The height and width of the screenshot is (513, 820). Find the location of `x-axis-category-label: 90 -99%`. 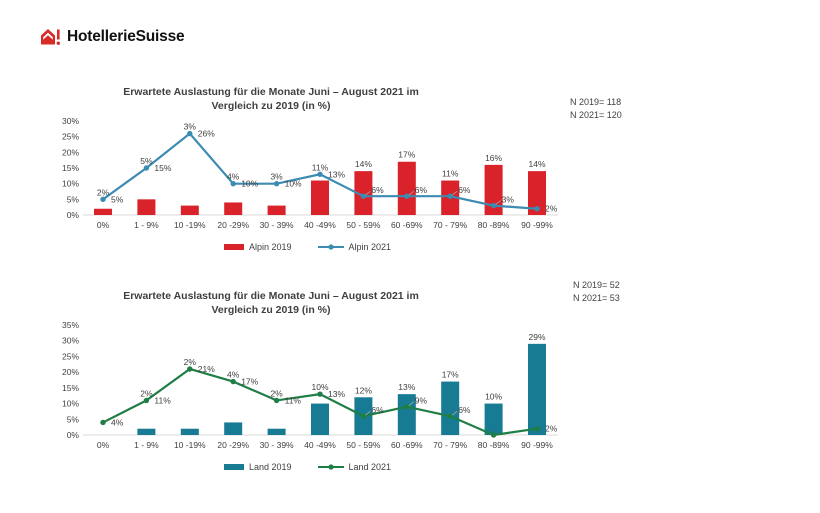

x-axis-category-label: 90 -99% is located at coordinates (537, 225).